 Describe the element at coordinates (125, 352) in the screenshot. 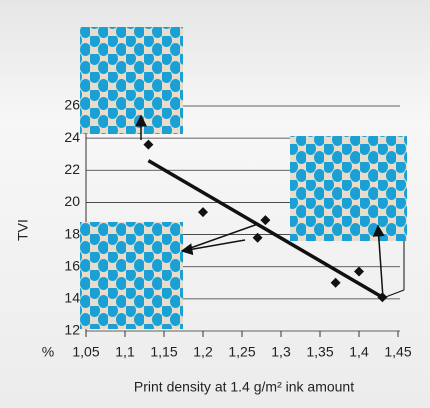

I see `x-tick-label: 1,1` at that location.